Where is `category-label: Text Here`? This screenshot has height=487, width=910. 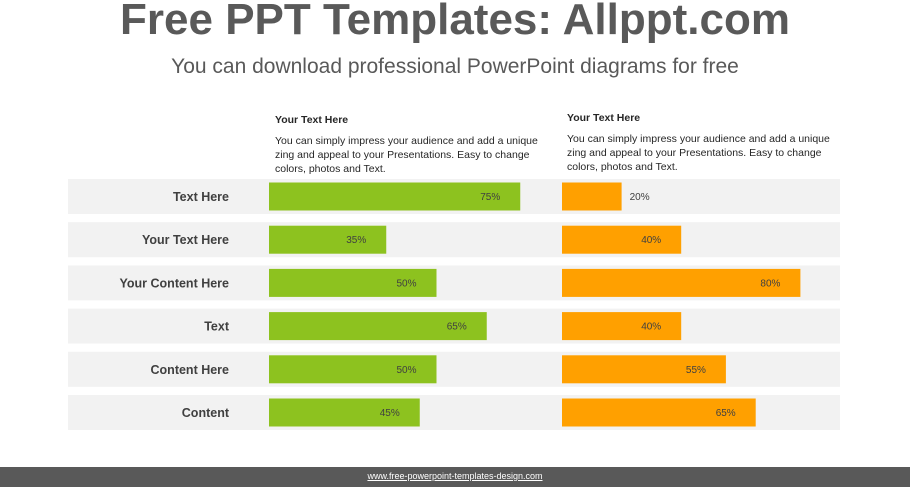
category-label: Text Here is located at coordinates (201, 197).